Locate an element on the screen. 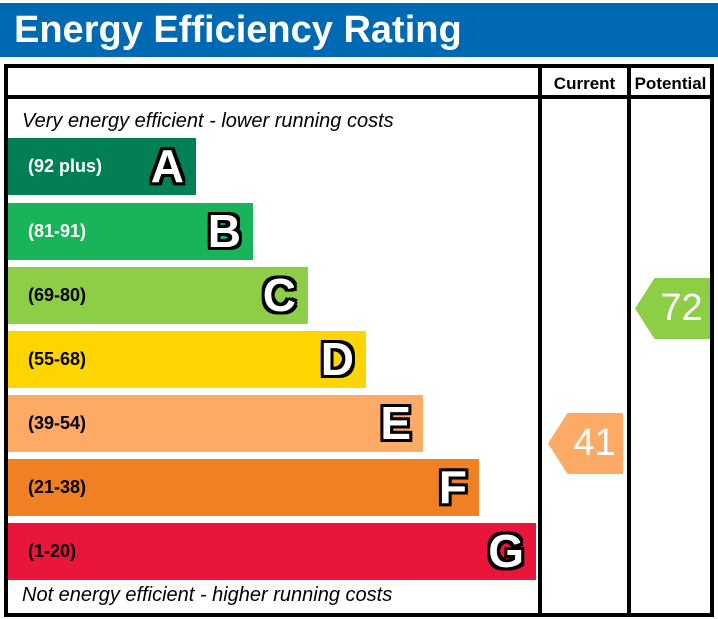  band-a-letter: A is located at coordinates (167, 166).